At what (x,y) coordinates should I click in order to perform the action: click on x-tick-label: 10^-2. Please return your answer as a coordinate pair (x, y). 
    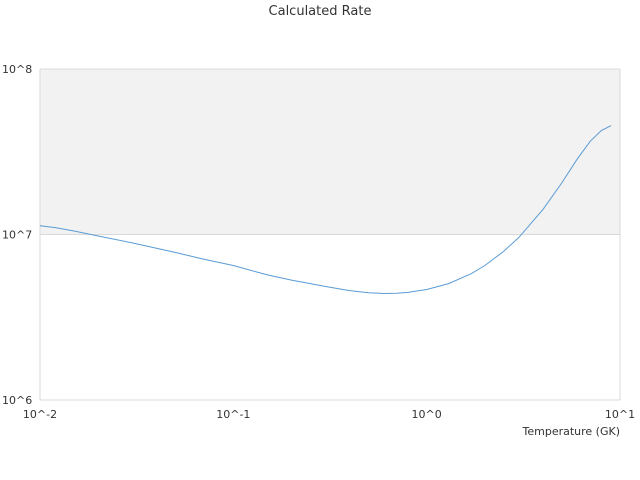
    Looking at the image, I should click on (40, 414).